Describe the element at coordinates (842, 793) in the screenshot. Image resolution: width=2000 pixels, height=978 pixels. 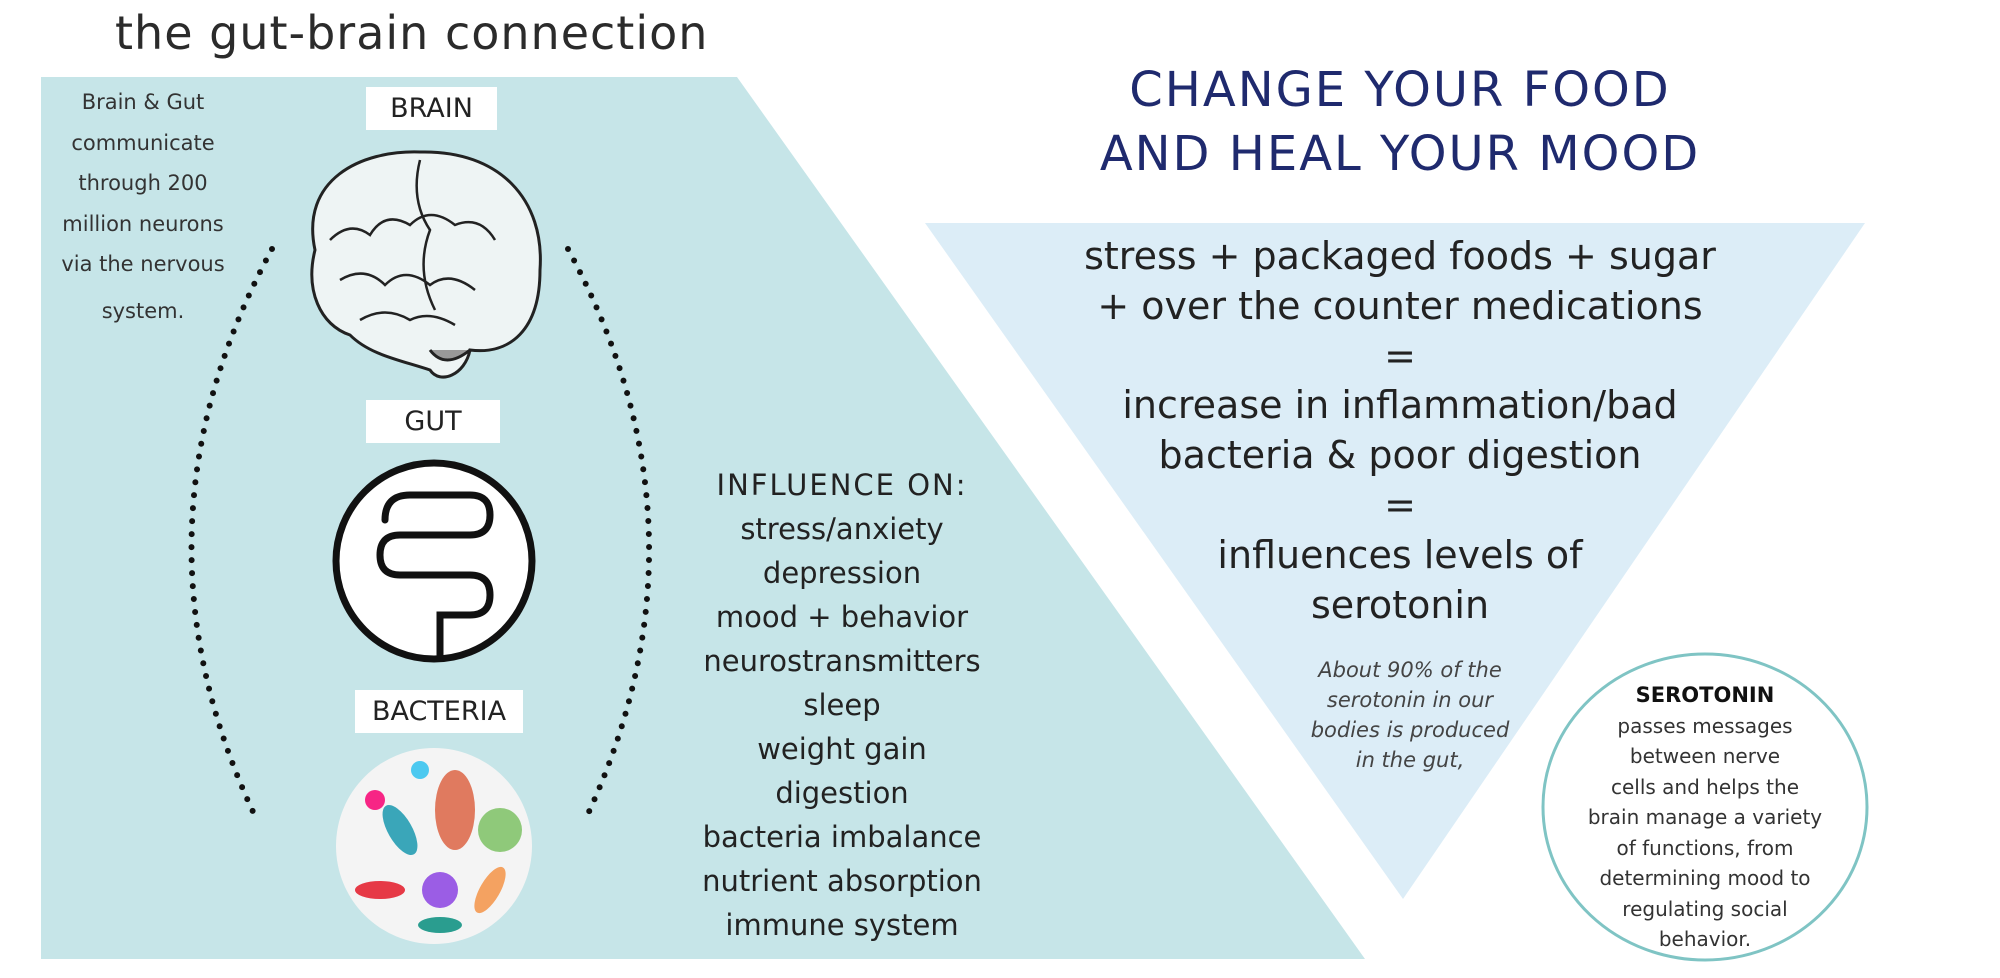
I see `influence-item: digestion` at that location.